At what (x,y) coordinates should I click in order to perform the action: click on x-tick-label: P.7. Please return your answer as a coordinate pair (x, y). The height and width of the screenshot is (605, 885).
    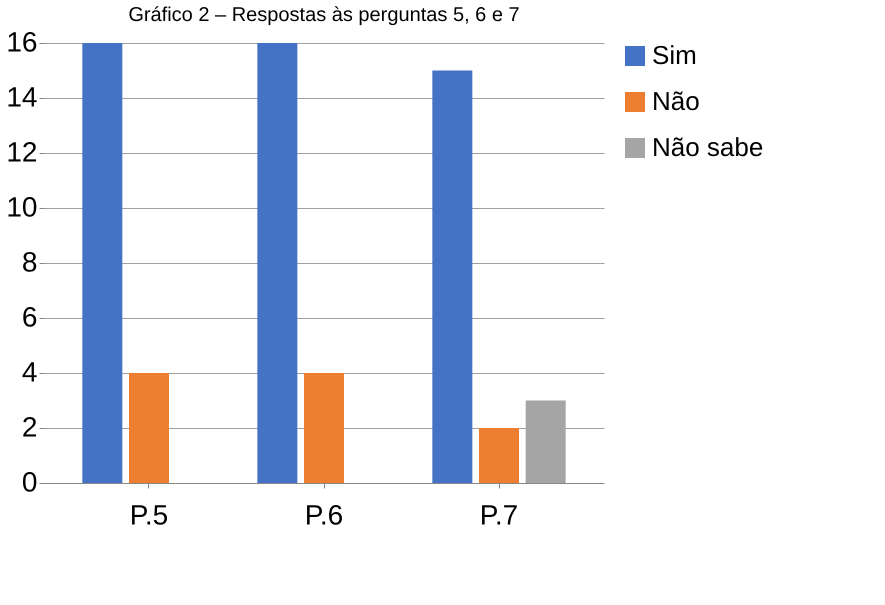
    Looking at the image, I should click on (499, 515).